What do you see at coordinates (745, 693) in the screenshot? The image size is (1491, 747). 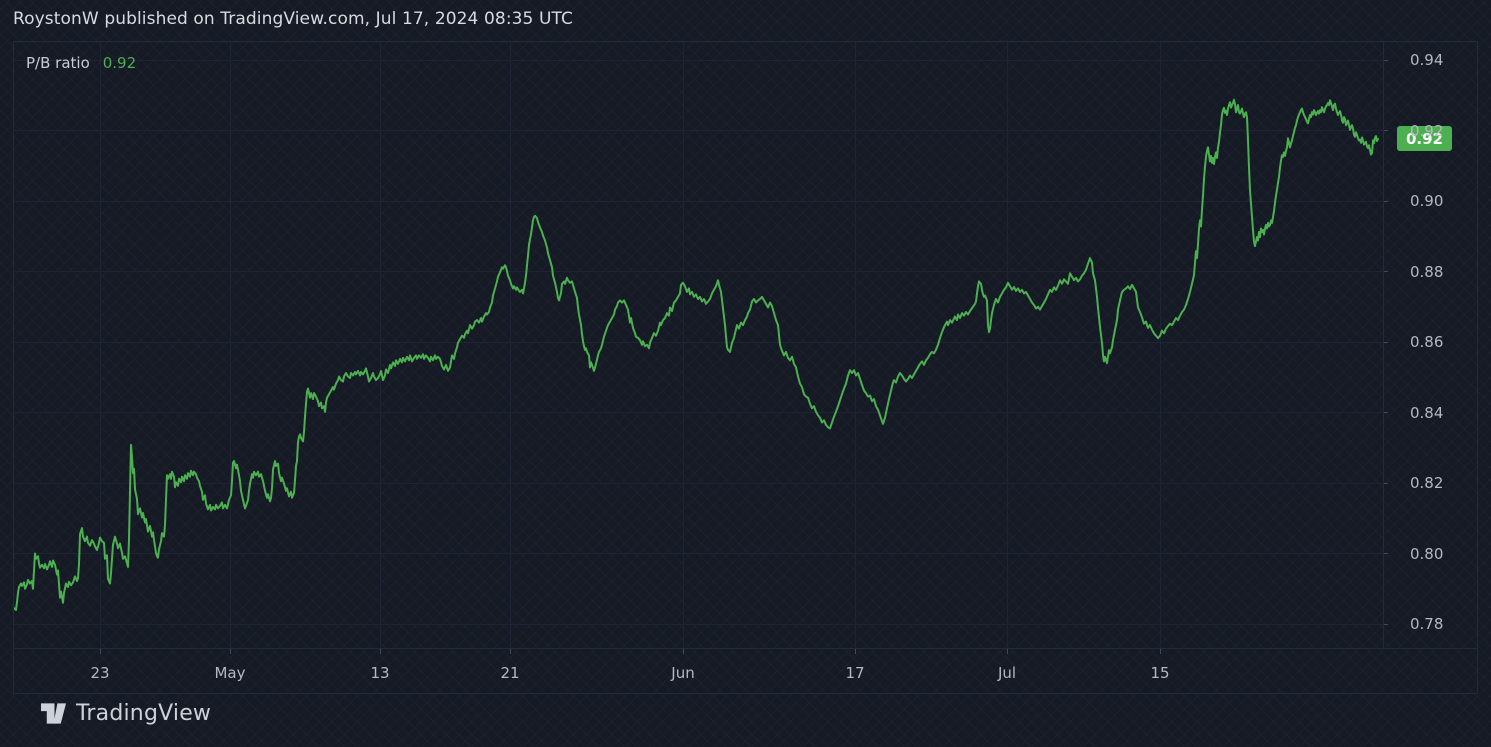 I see `footer-divider` at bounding box center [745, 693].